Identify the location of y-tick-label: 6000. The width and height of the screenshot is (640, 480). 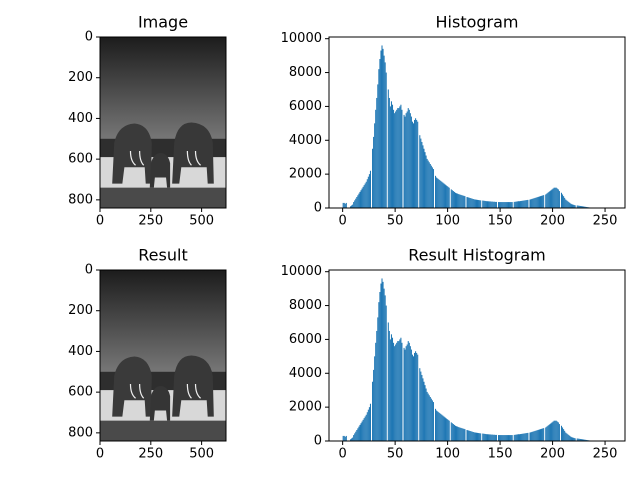
(305, 106).